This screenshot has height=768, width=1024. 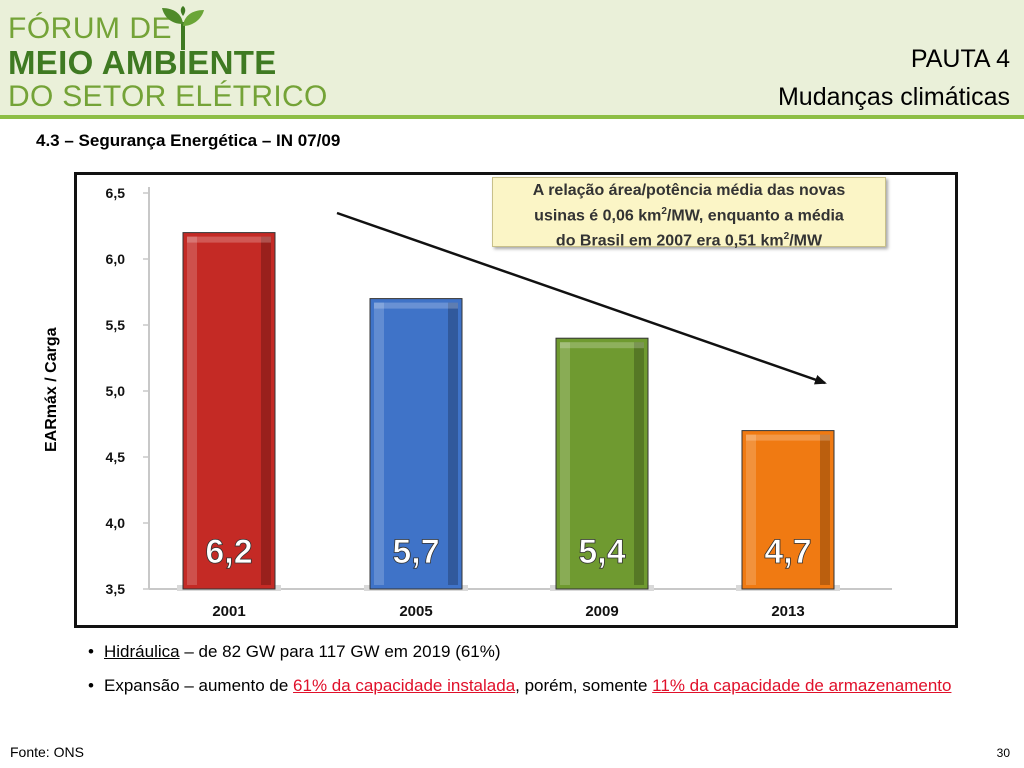 I want to click on y-tick-label: 3,5, so click(x=116, y=589).